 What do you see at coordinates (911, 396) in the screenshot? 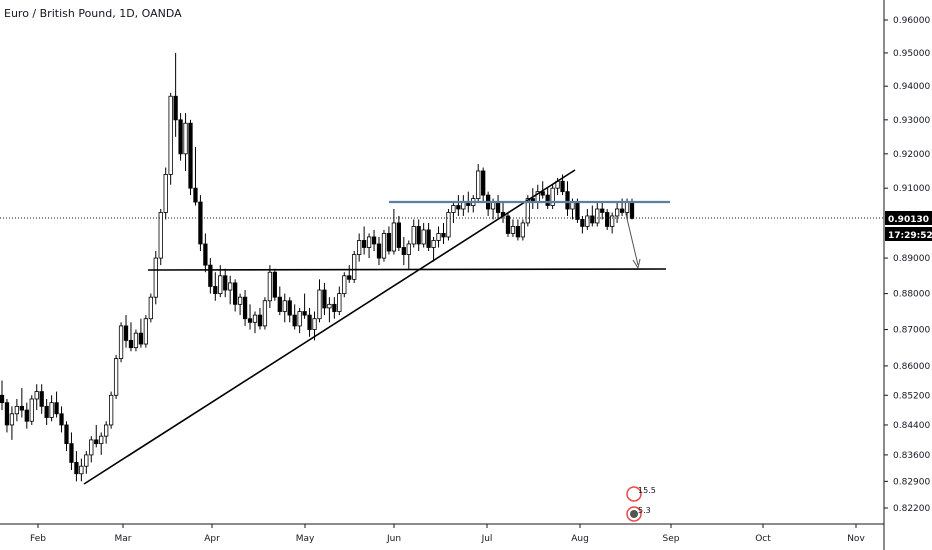
I see `price-tick-label: 0.85200` at bounding box center [911, 396].